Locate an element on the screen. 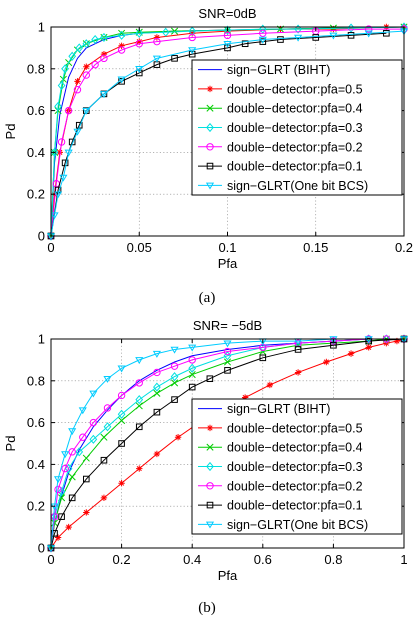 This screenshot has height=620, width=414. x-tick-label: 0.05 is located at coordinates (139, 247).